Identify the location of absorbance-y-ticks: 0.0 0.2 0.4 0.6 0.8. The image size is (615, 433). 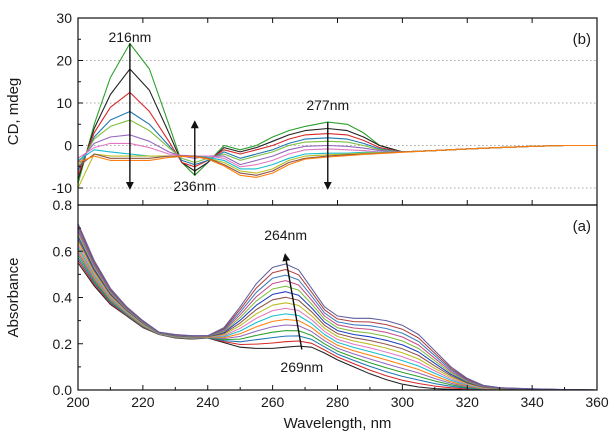
(68, 297).